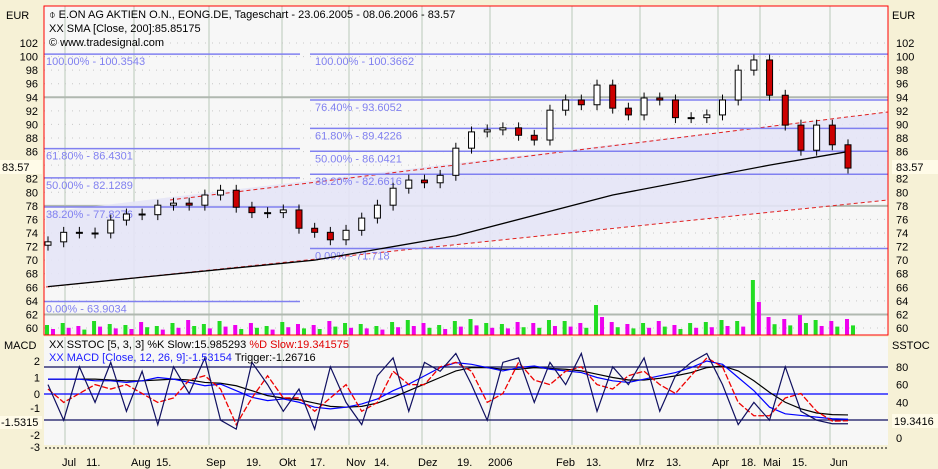 This screenshot has height=469, width=938. I want to click on x-tick-label: 19., so click(253, 463).